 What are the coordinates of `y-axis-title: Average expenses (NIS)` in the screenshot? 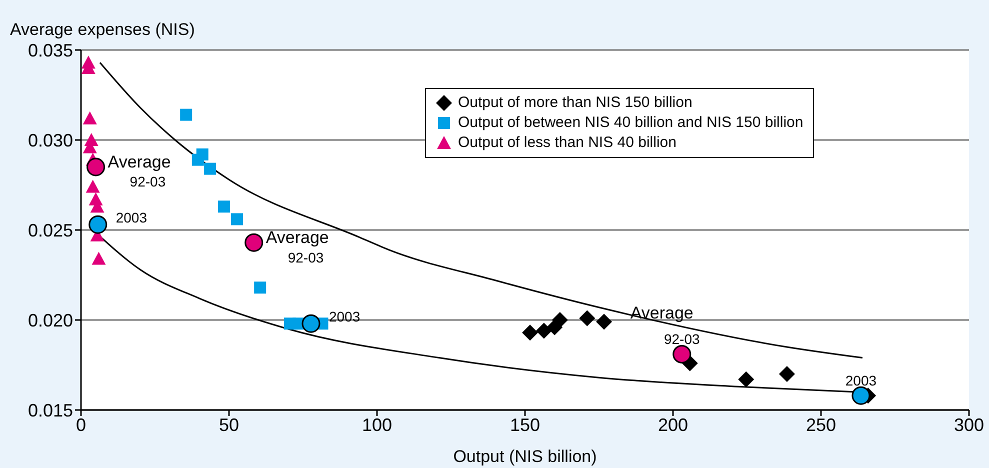 It's located at (102, 30).